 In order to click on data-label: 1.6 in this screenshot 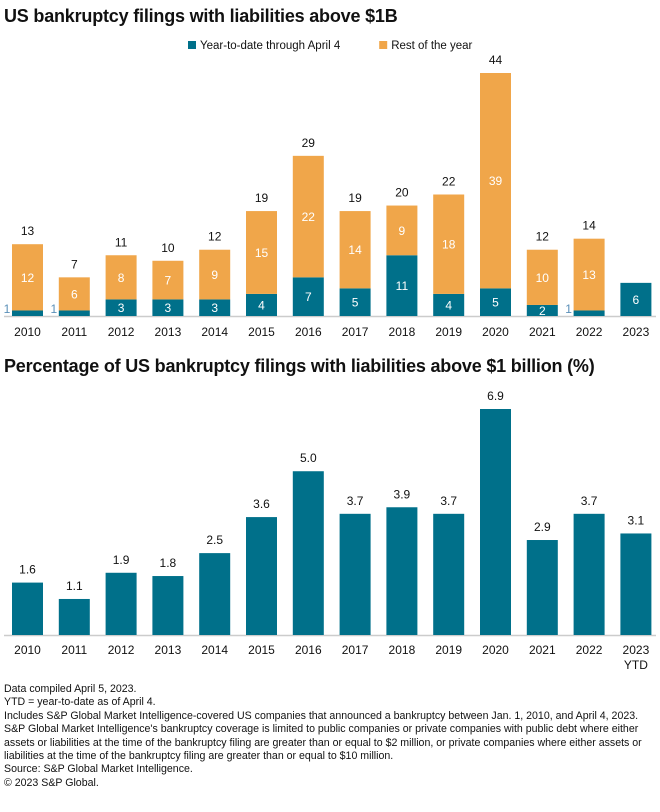, I will do `click(27, 570)`.